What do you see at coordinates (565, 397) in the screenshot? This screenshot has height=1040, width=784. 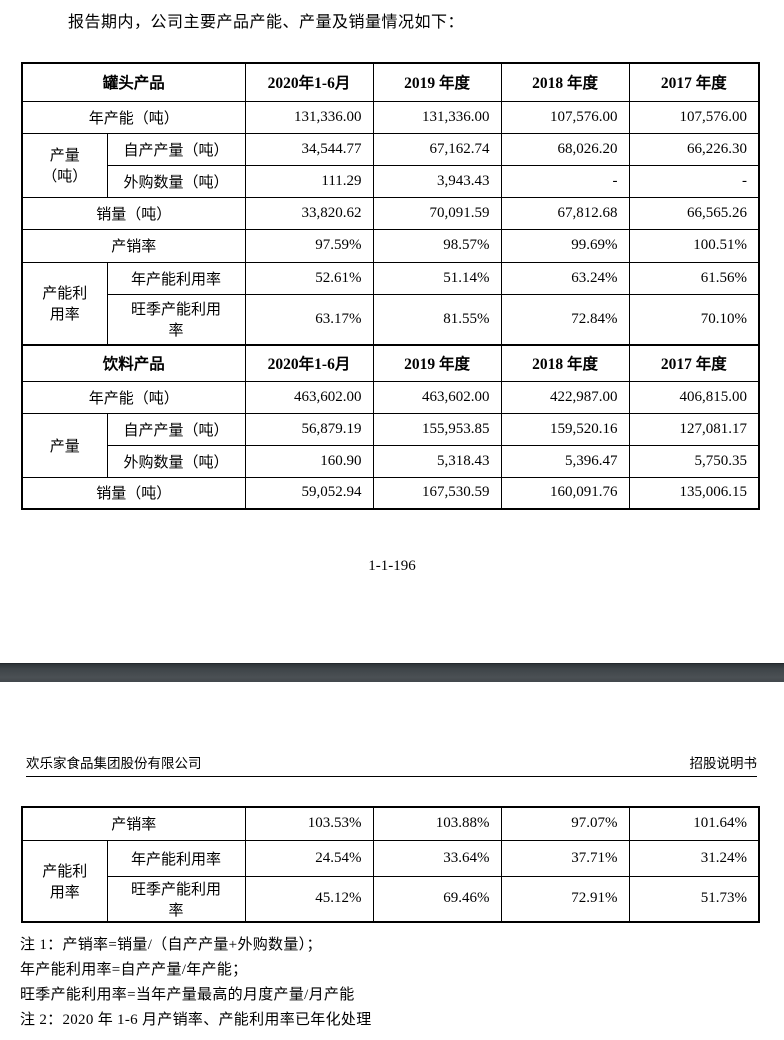 I see `value-cell: 422,987.00` at bounding box center [565, 397].